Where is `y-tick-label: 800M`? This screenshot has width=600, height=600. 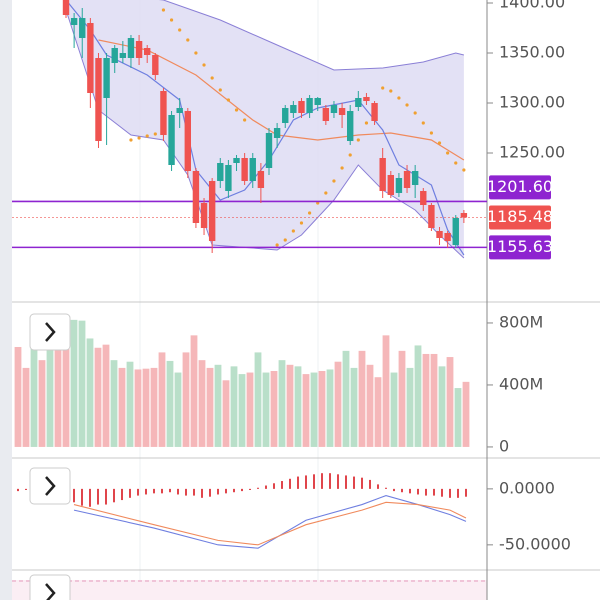
y-tick-label: 800M is located at coordinates (521, 321).